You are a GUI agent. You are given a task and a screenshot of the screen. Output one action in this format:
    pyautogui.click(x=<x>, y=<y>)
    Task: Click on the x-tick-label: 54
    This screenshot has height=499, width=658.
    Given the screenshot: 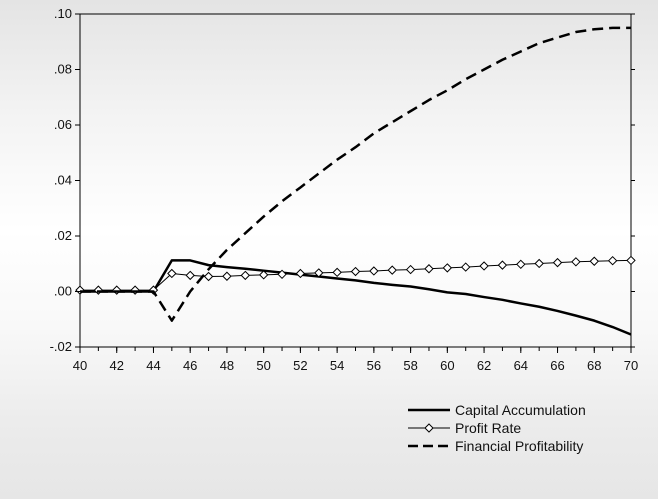 What is the action you would take?
    pyautogui.click(x=337, y=365)
    